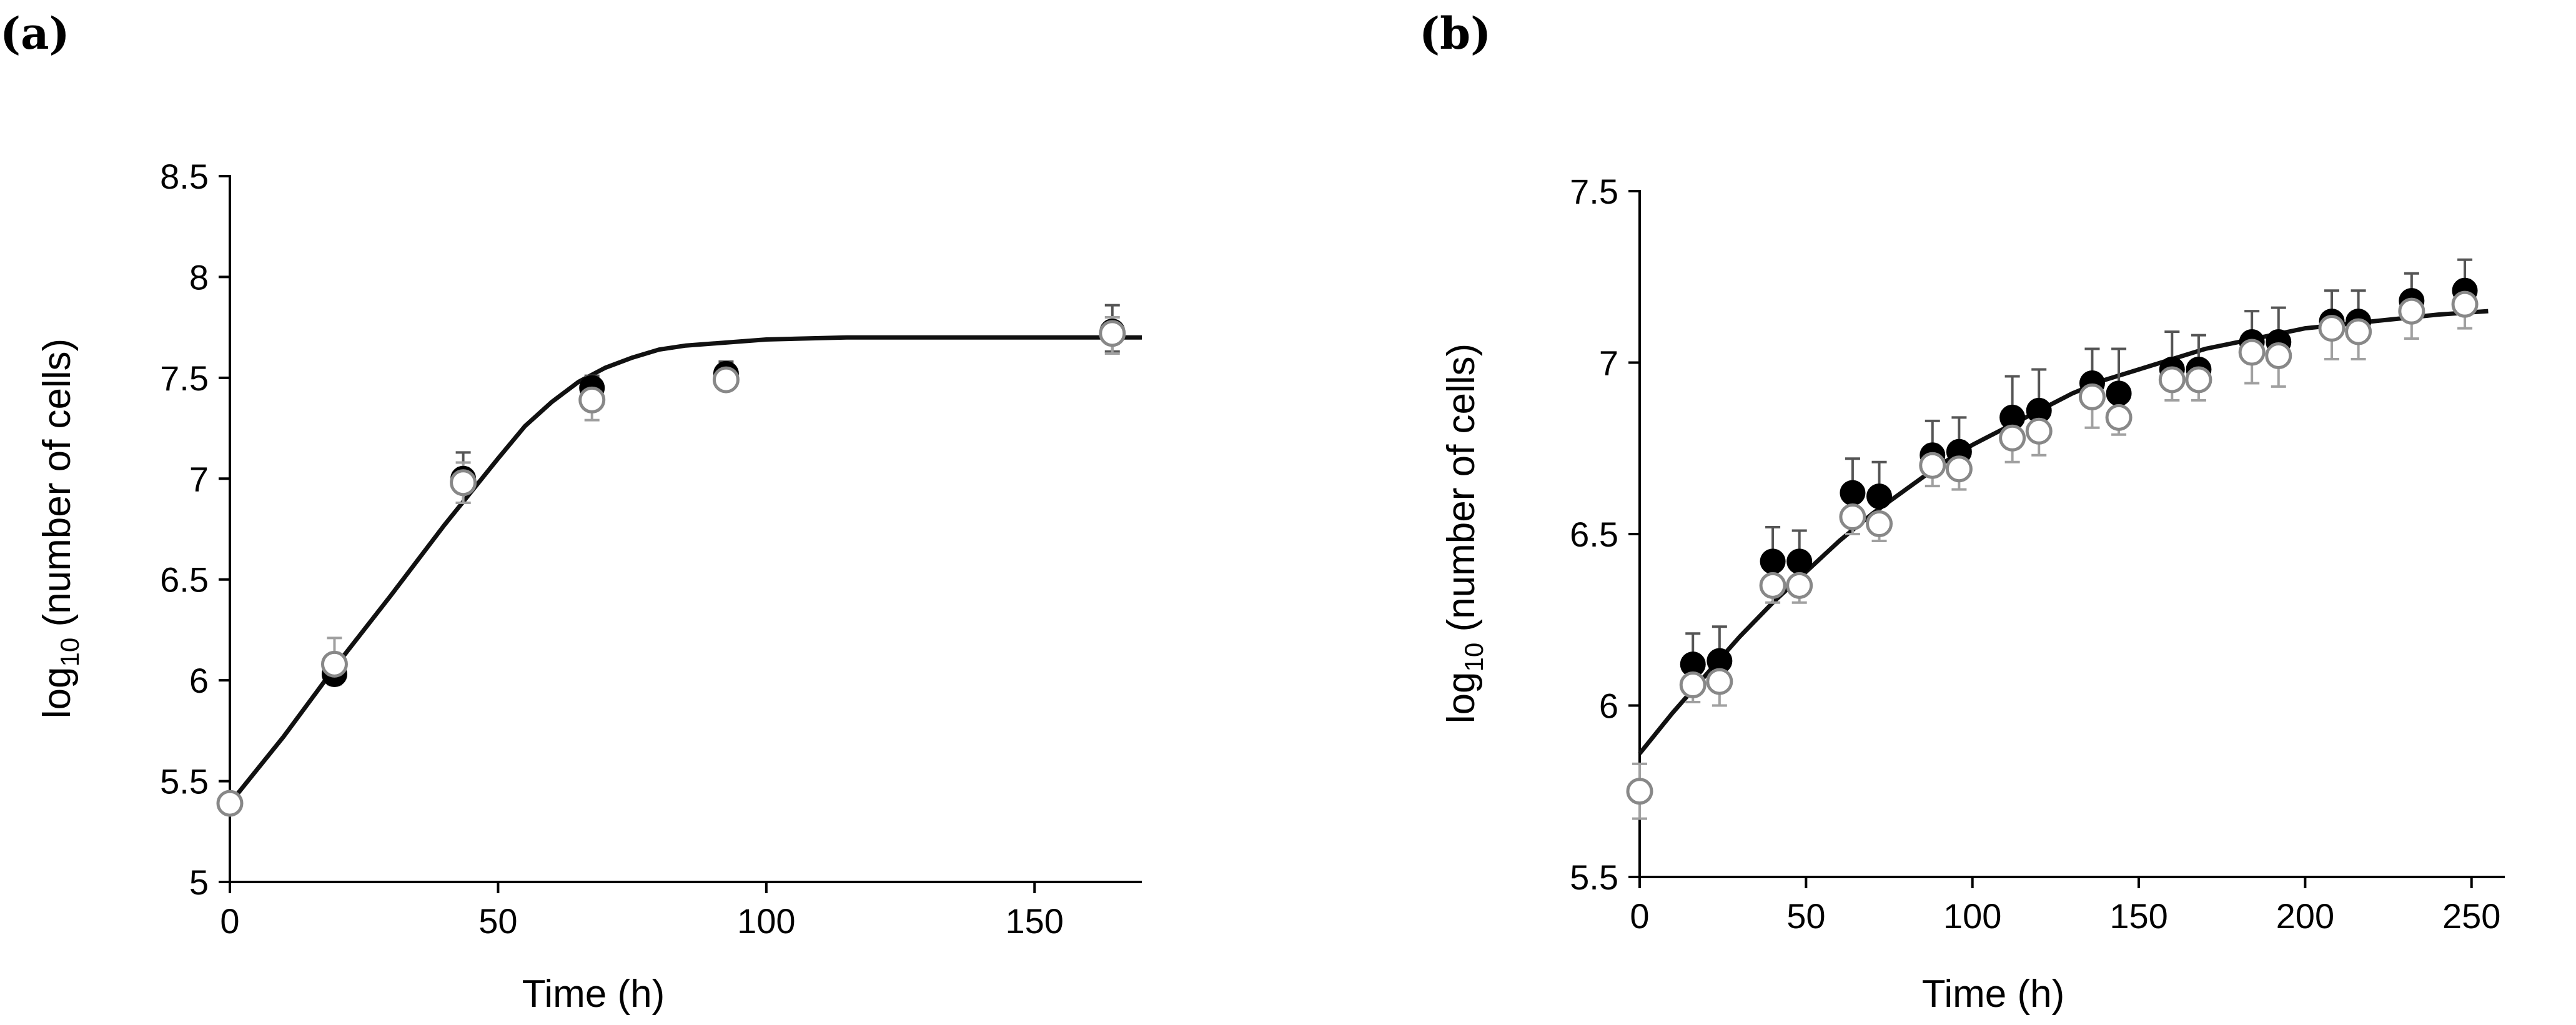 The height and width of the screenshot is (1025, 2576). I want to click on panel-a-x-axis-title: Time (h), so click(593, 994).